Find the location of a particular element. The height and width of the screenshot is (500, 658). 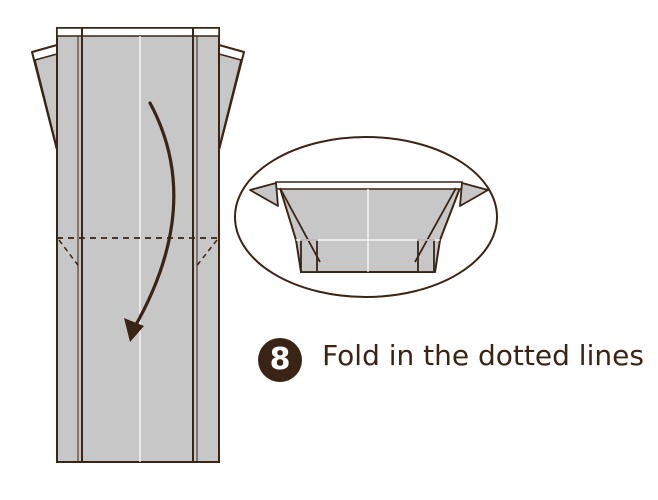

right-flap-shade is located at coordinates (230, 101).